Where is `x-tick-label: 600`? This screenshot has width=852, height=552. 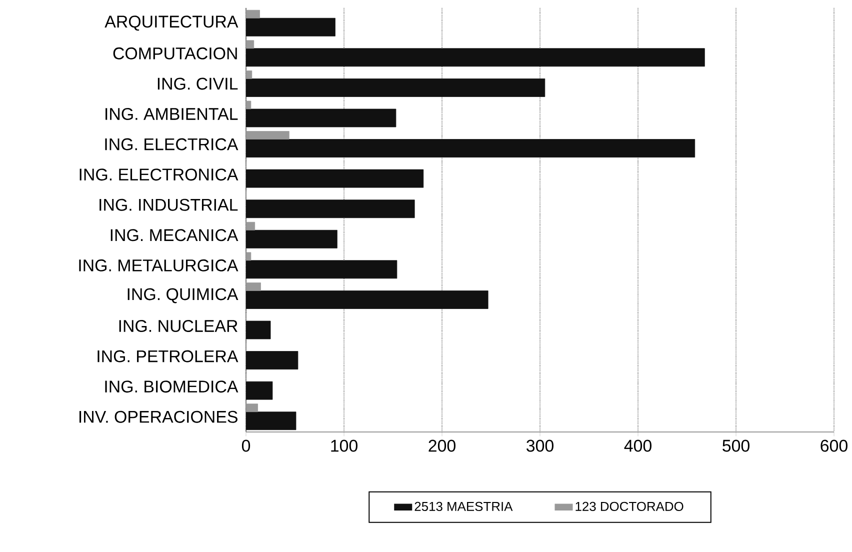
x-tick-label: 600 is located at coordinates (834, 446).